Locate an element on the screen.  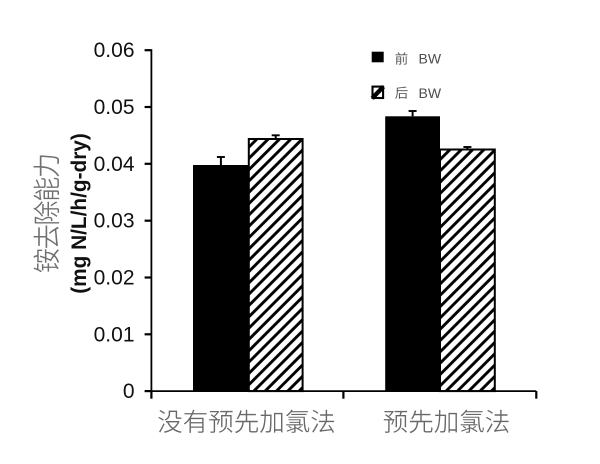
svg-text: (mg N/L/h/g-dry) is located at coordinates (79, 213).